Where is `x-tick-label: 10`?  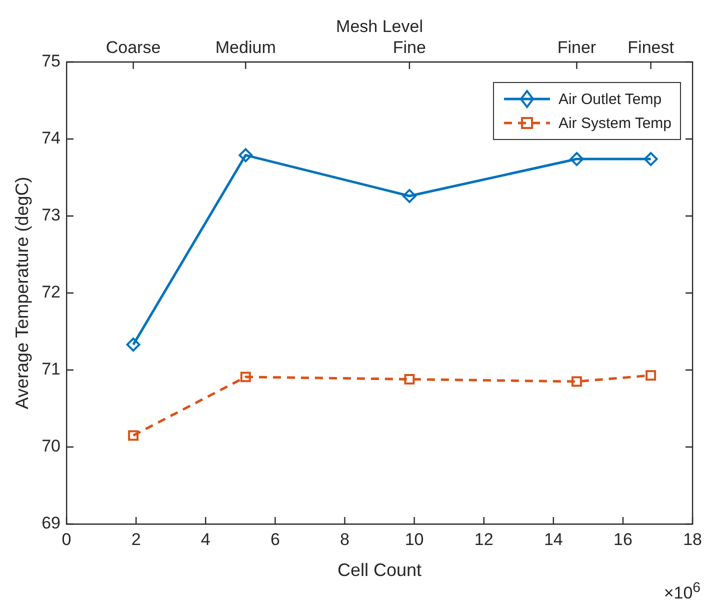
x-tick-label: 10 is located at coordinates (414, 539).